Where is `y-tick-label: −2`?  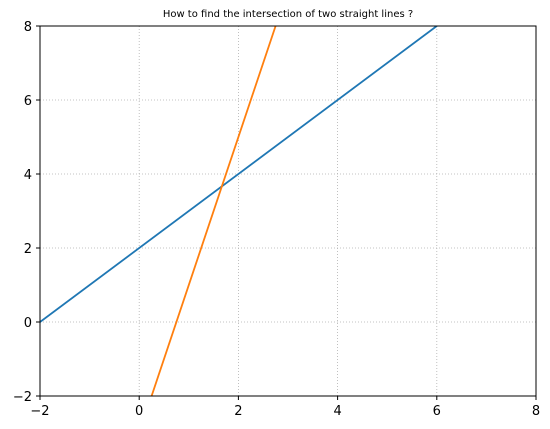 y-tick-label: −2 is located at coordinates (22, 397).